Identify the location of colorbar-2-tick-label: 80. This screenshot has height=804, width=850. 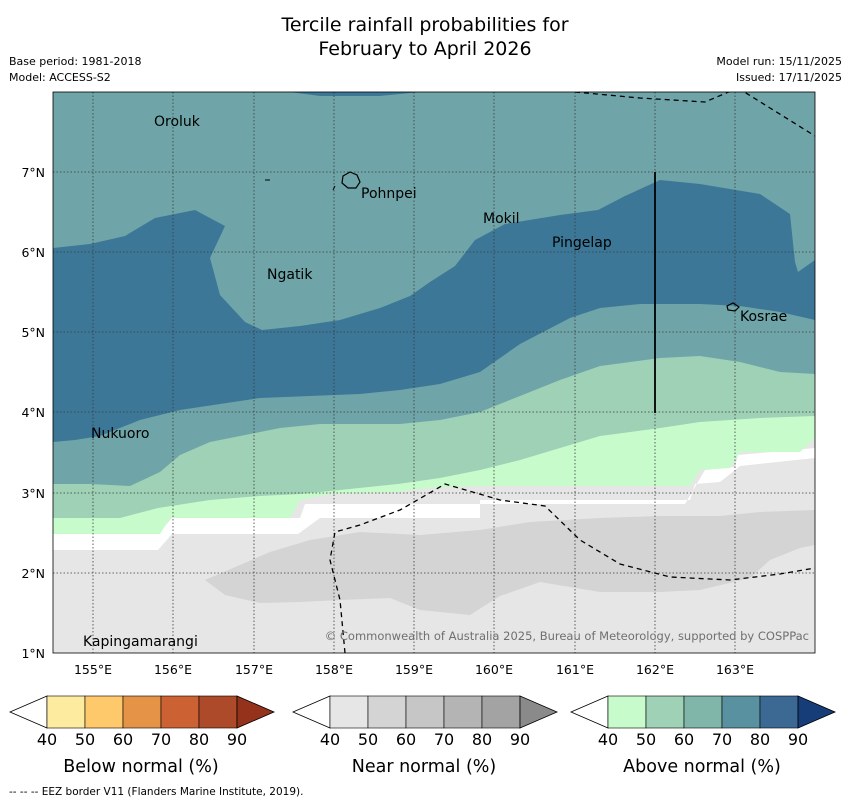
(760, 739).